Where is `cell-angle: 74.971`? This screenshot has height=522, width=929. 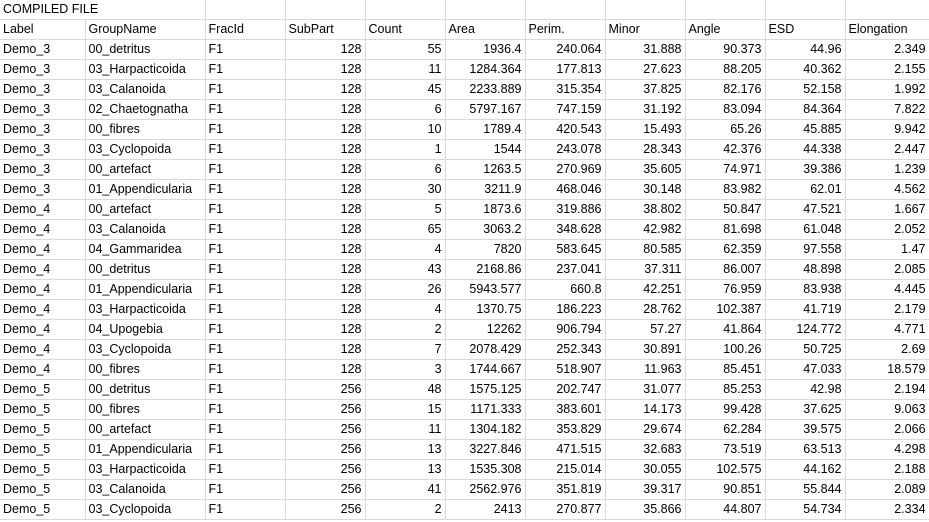 cell-angle: 74.971 is located at coordinates (725, 169).